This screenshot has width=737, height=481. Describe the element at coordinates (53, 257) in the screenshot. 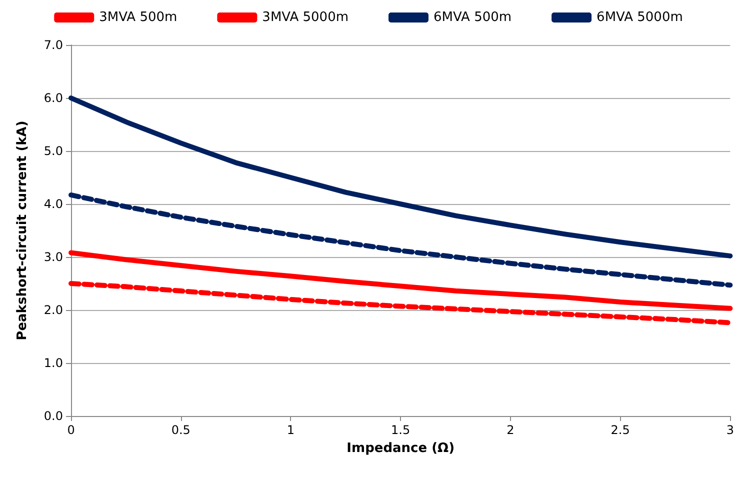

I see `y-tick-label: 3.0` at that location.